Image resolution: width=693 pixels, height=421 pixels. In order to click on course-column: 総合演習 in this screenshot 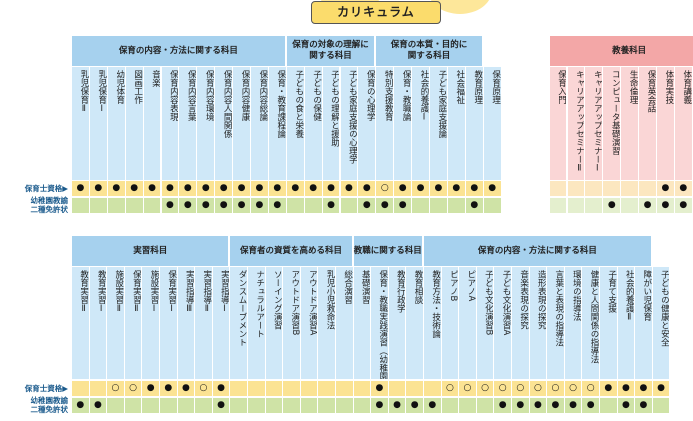, I will do `click(345, 323)`.